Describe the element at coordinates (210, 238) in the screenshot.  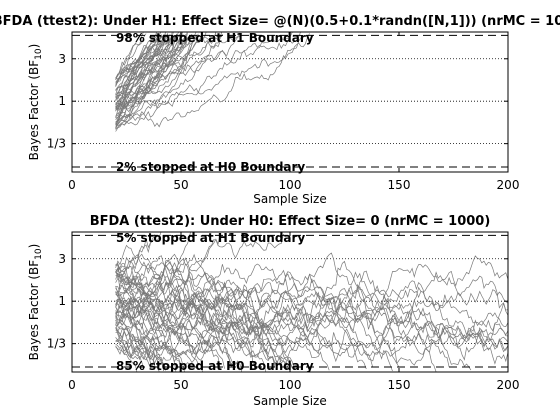
I see `upper-boundary-label-h0: 5% stopped at H1 Boundary` at that location.